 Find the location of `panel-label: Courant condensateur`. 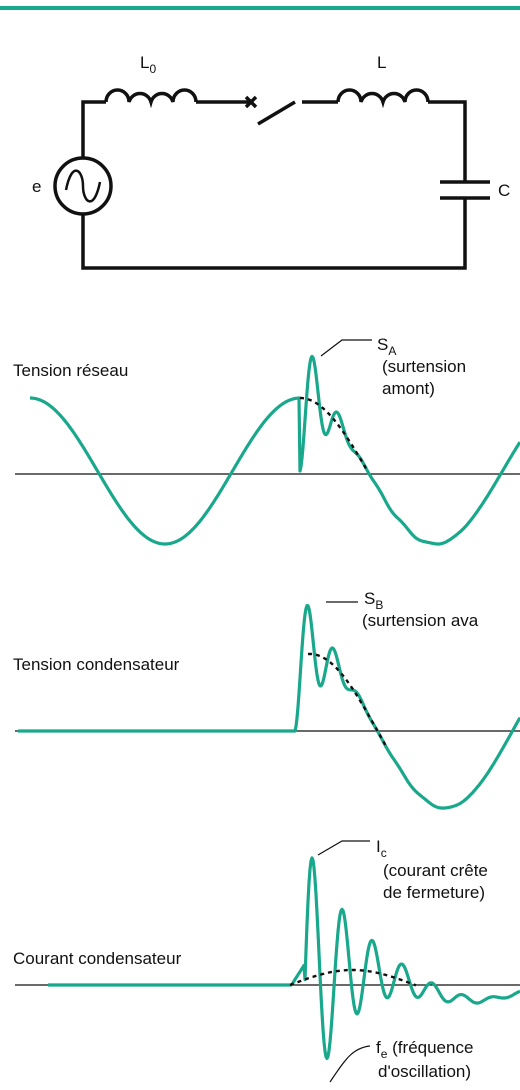

panel-label: Courant condensateur is located at coordinates (97, 958).